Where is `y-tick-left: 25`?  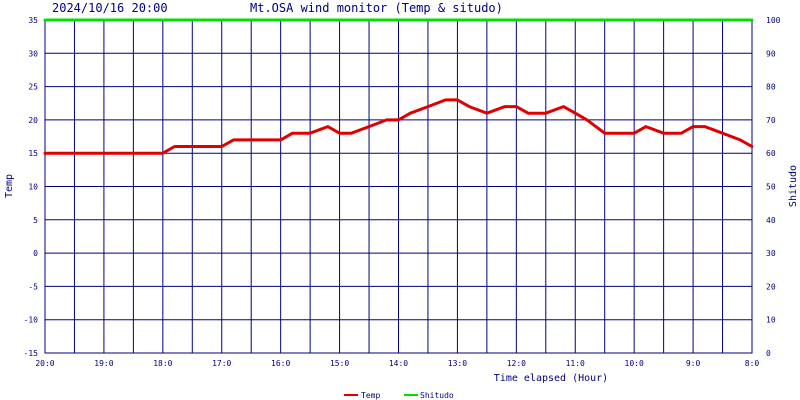
y-tick-left: 25 is located at coordinates (33, 87).